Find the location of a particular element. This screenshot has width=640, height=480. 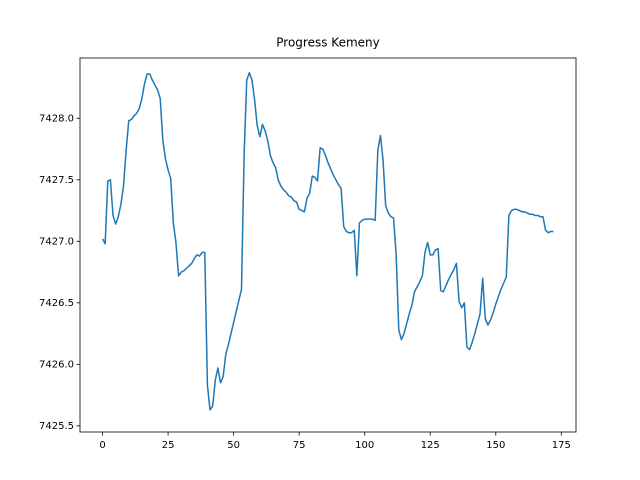

x-tick-label: 0 is located at coordinates (102, 445).